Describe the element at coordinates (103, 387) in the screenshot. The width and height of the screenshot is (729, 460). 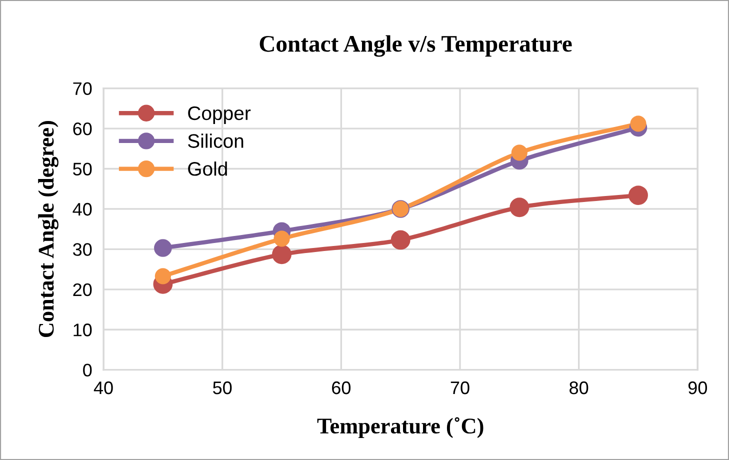
I see `x-tick-label: 40` at that location.